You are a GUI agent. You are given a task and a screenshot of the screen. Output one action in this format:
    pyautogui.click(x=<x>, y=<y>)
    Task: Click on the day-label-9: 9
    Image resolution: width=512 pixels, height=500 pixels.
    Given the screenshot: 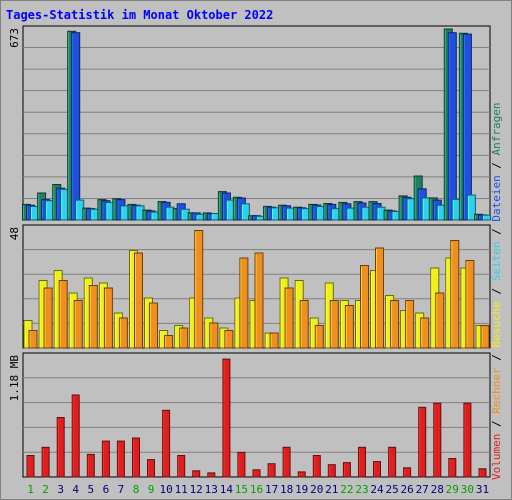 What is the action you would take?
    pyautogui.click(x=151, y=489)
    